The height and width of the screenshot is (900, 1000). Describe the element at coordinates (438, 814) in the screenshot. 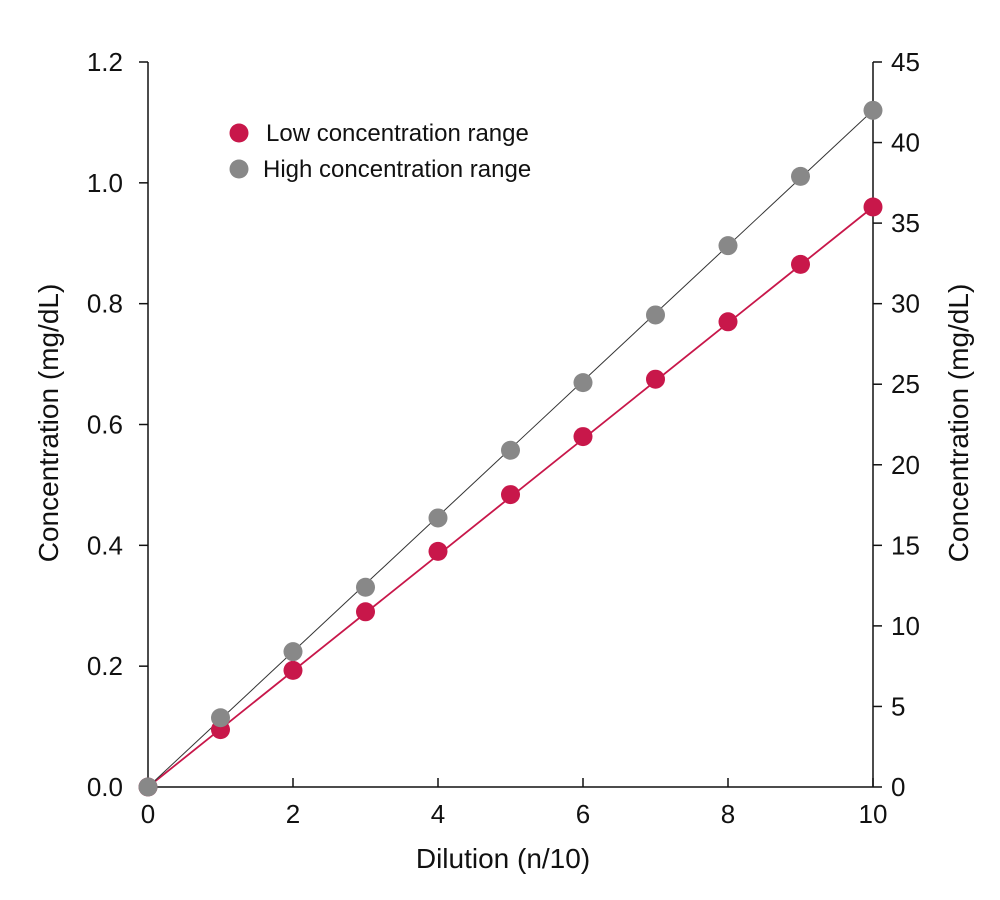

I see `x-tick-label: 4` at that location.